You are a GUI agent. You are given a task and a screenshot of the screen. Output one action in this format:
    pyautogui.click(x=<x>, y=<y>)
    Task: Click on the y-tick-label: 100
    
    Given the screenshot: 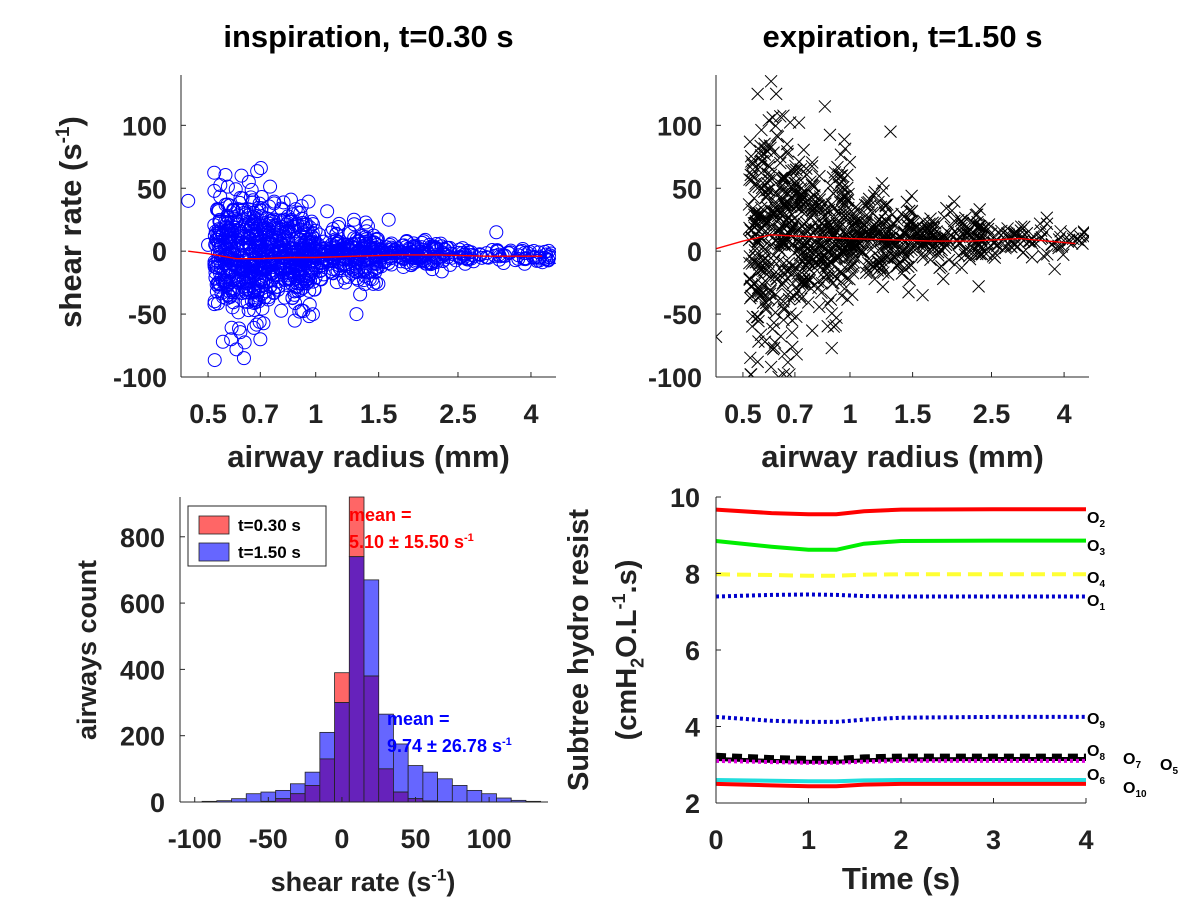 What is the action you would take?
    pyautogui.click(x=679, y=126)
    